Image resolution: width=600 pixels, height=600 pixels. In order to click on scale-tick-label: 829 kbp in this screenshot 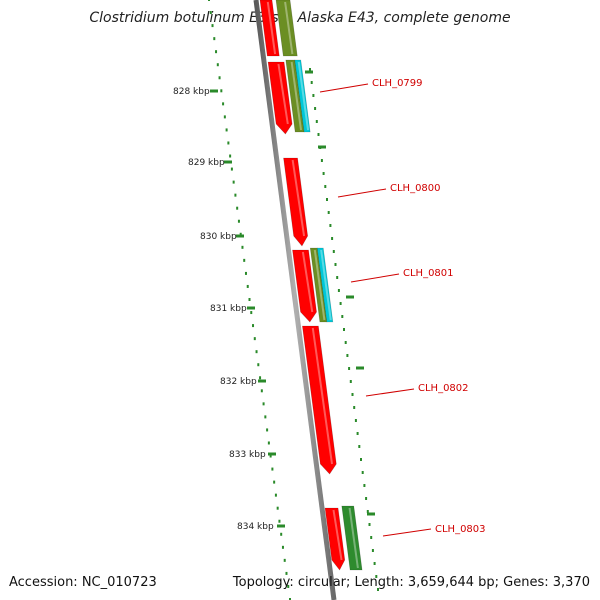, I will do `click(206, 163)`.